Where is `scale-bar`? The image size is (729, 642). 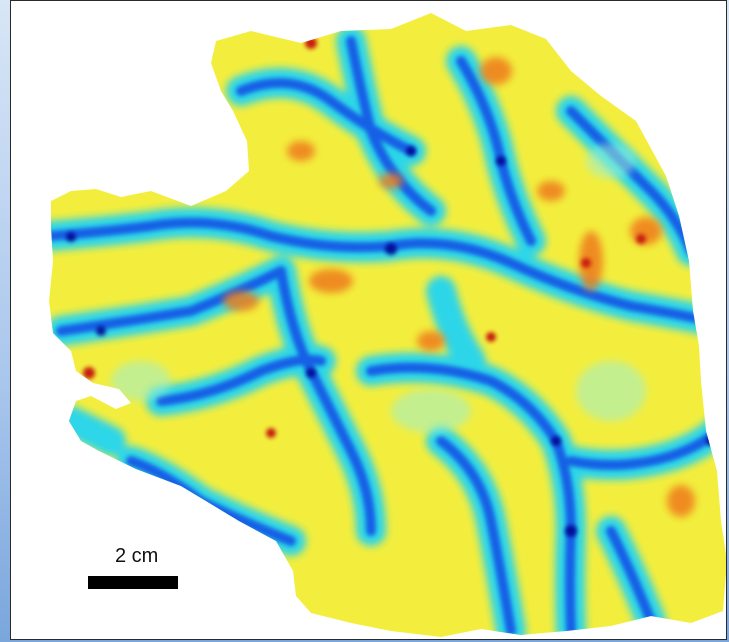 scale-bar is located at coordinates (133, 582).